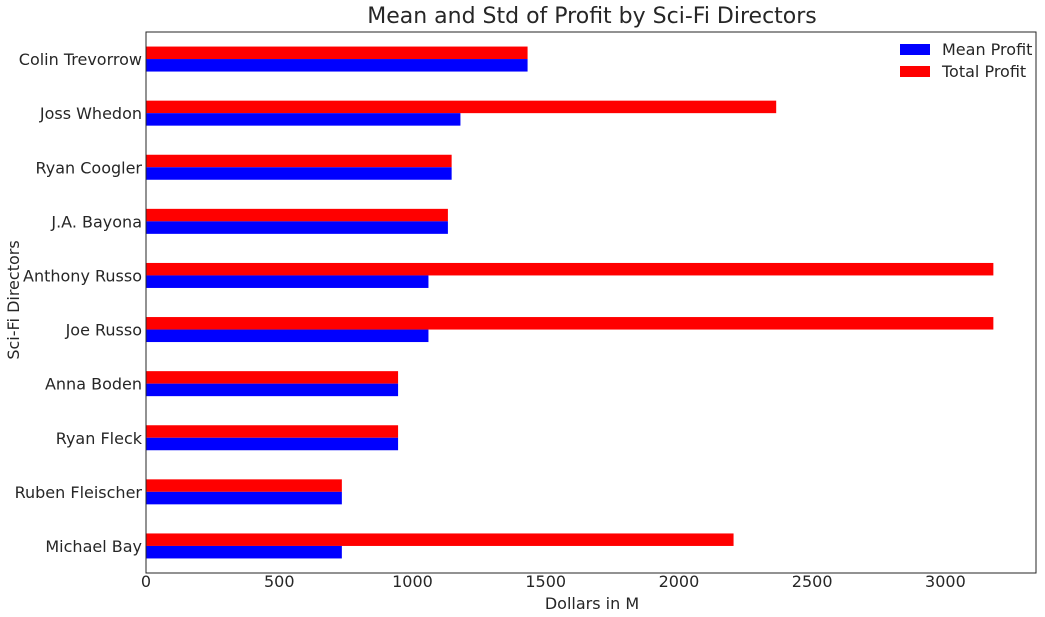 The height and width of the screenshot is (617, 1045). Describe the element at coordinates (13, 299) in the screenshot. I see `y-axis-label: Sci-Fi Directors` at that location.